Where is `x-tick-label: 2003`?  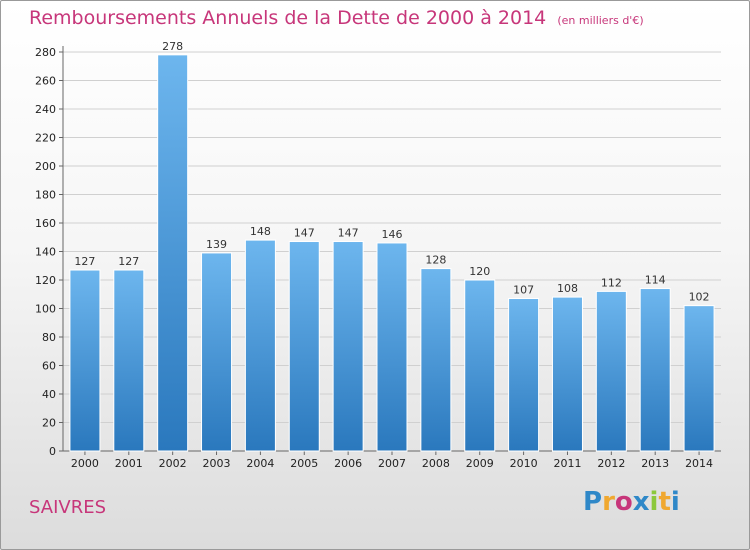
x-tick-label: 2003 is located at coordinates (217, 463).